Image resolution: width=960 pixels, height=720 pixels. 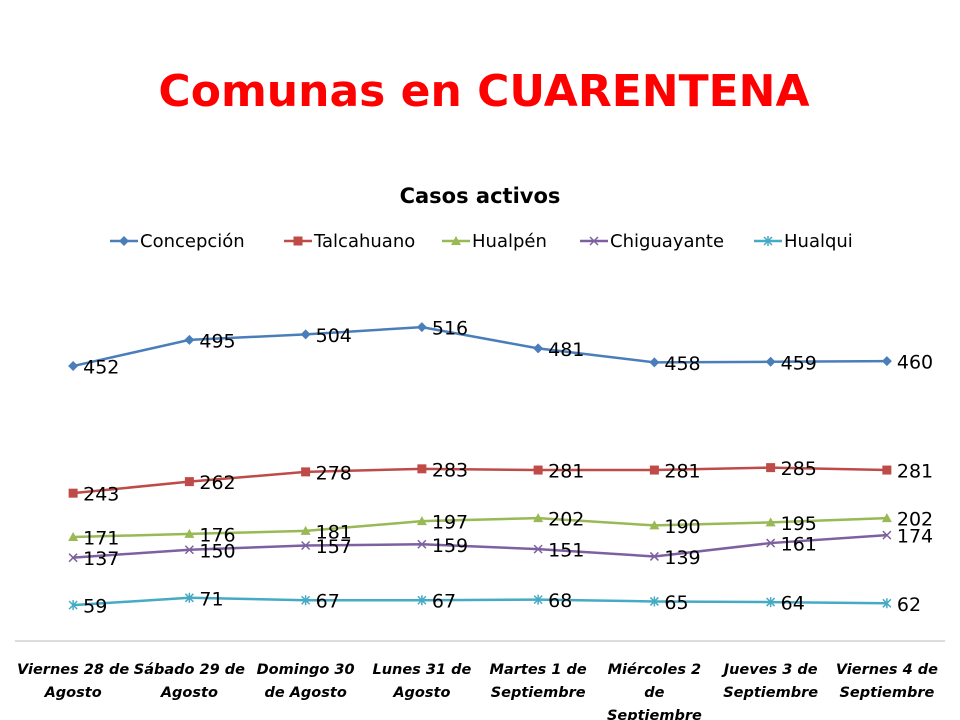 What do you see at coordinates (682, 527) in the screenshot?
I see `data-label: 190` at bounding box center [682, 527].